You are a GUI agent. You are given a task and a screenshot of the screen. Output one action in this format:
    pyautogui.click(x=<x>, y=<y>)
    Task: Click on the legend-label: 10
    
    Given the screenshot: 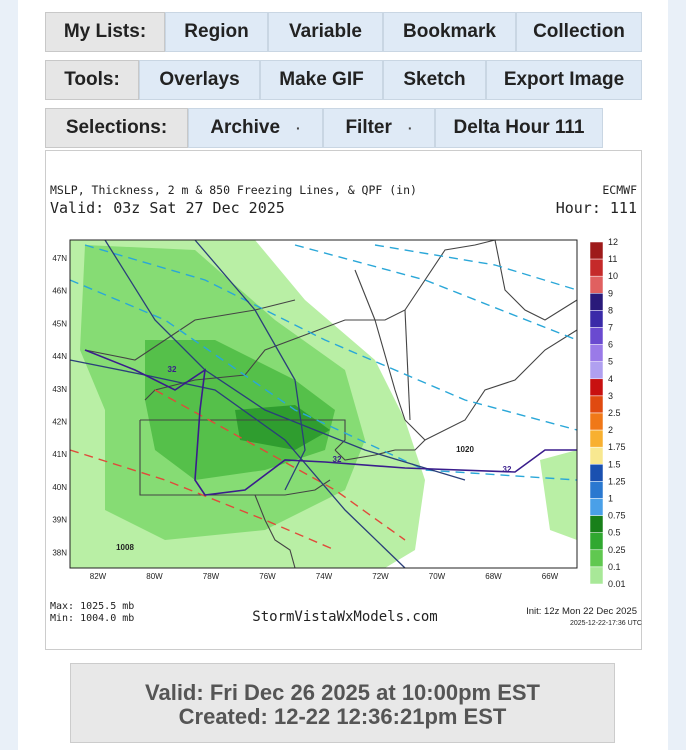 What is the action you would take?
    pyautogui.click(x=613, y=276)
    